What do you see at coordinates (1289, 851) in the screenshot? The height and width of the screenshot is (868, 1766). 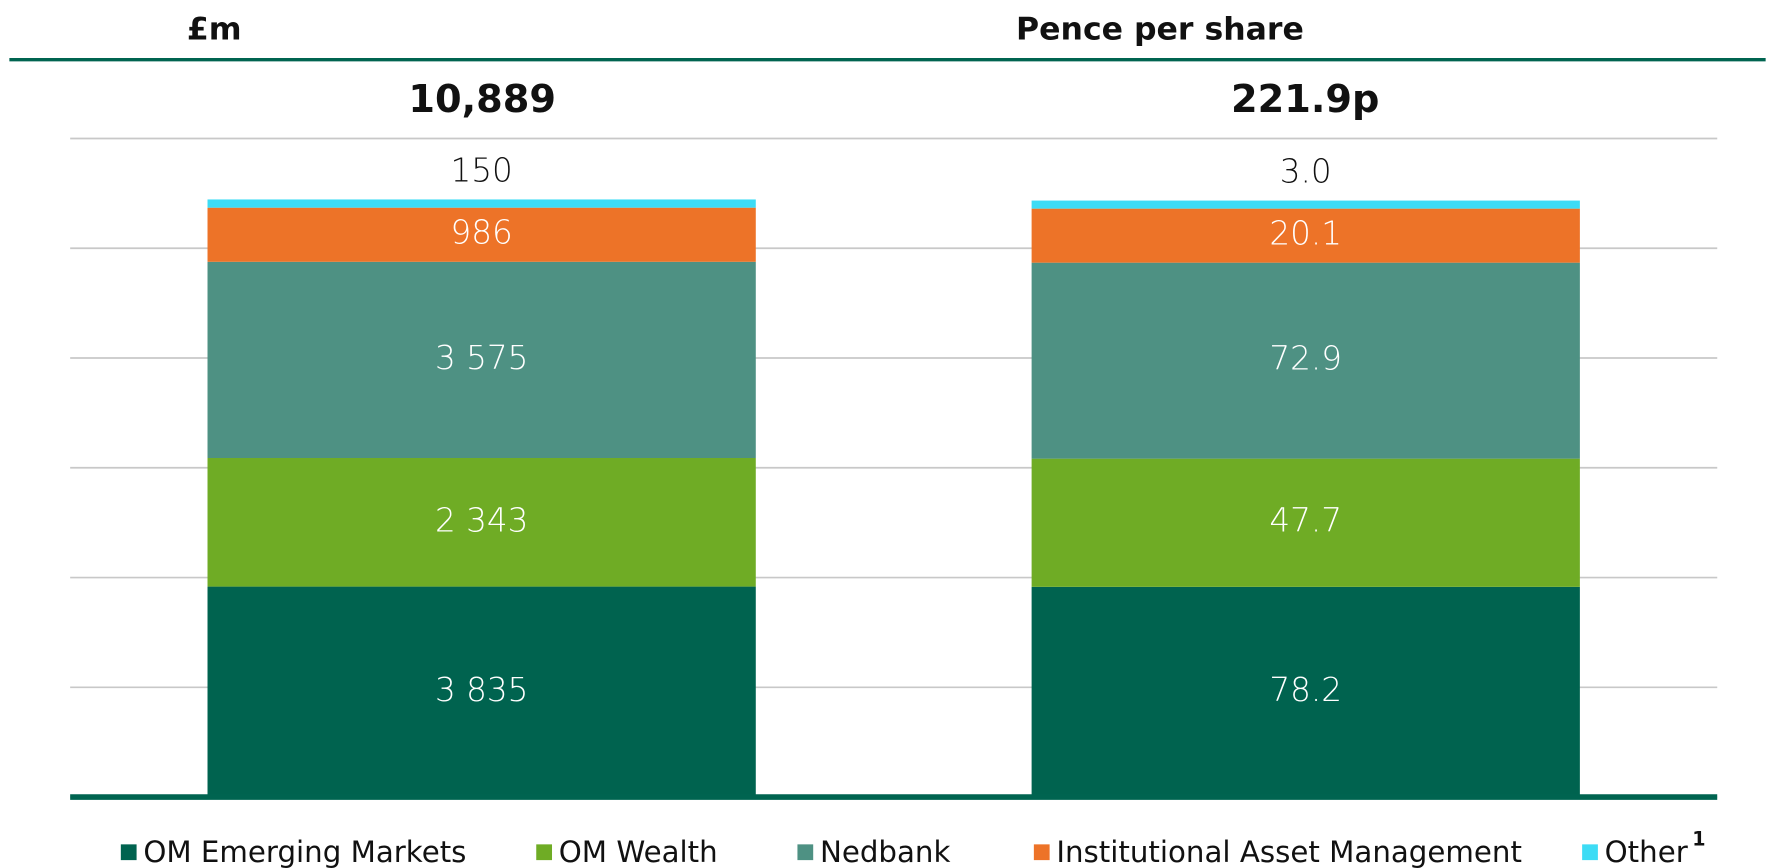 I see `legend-label: Institutional Asset Management` at bounding box center [1289, 851].